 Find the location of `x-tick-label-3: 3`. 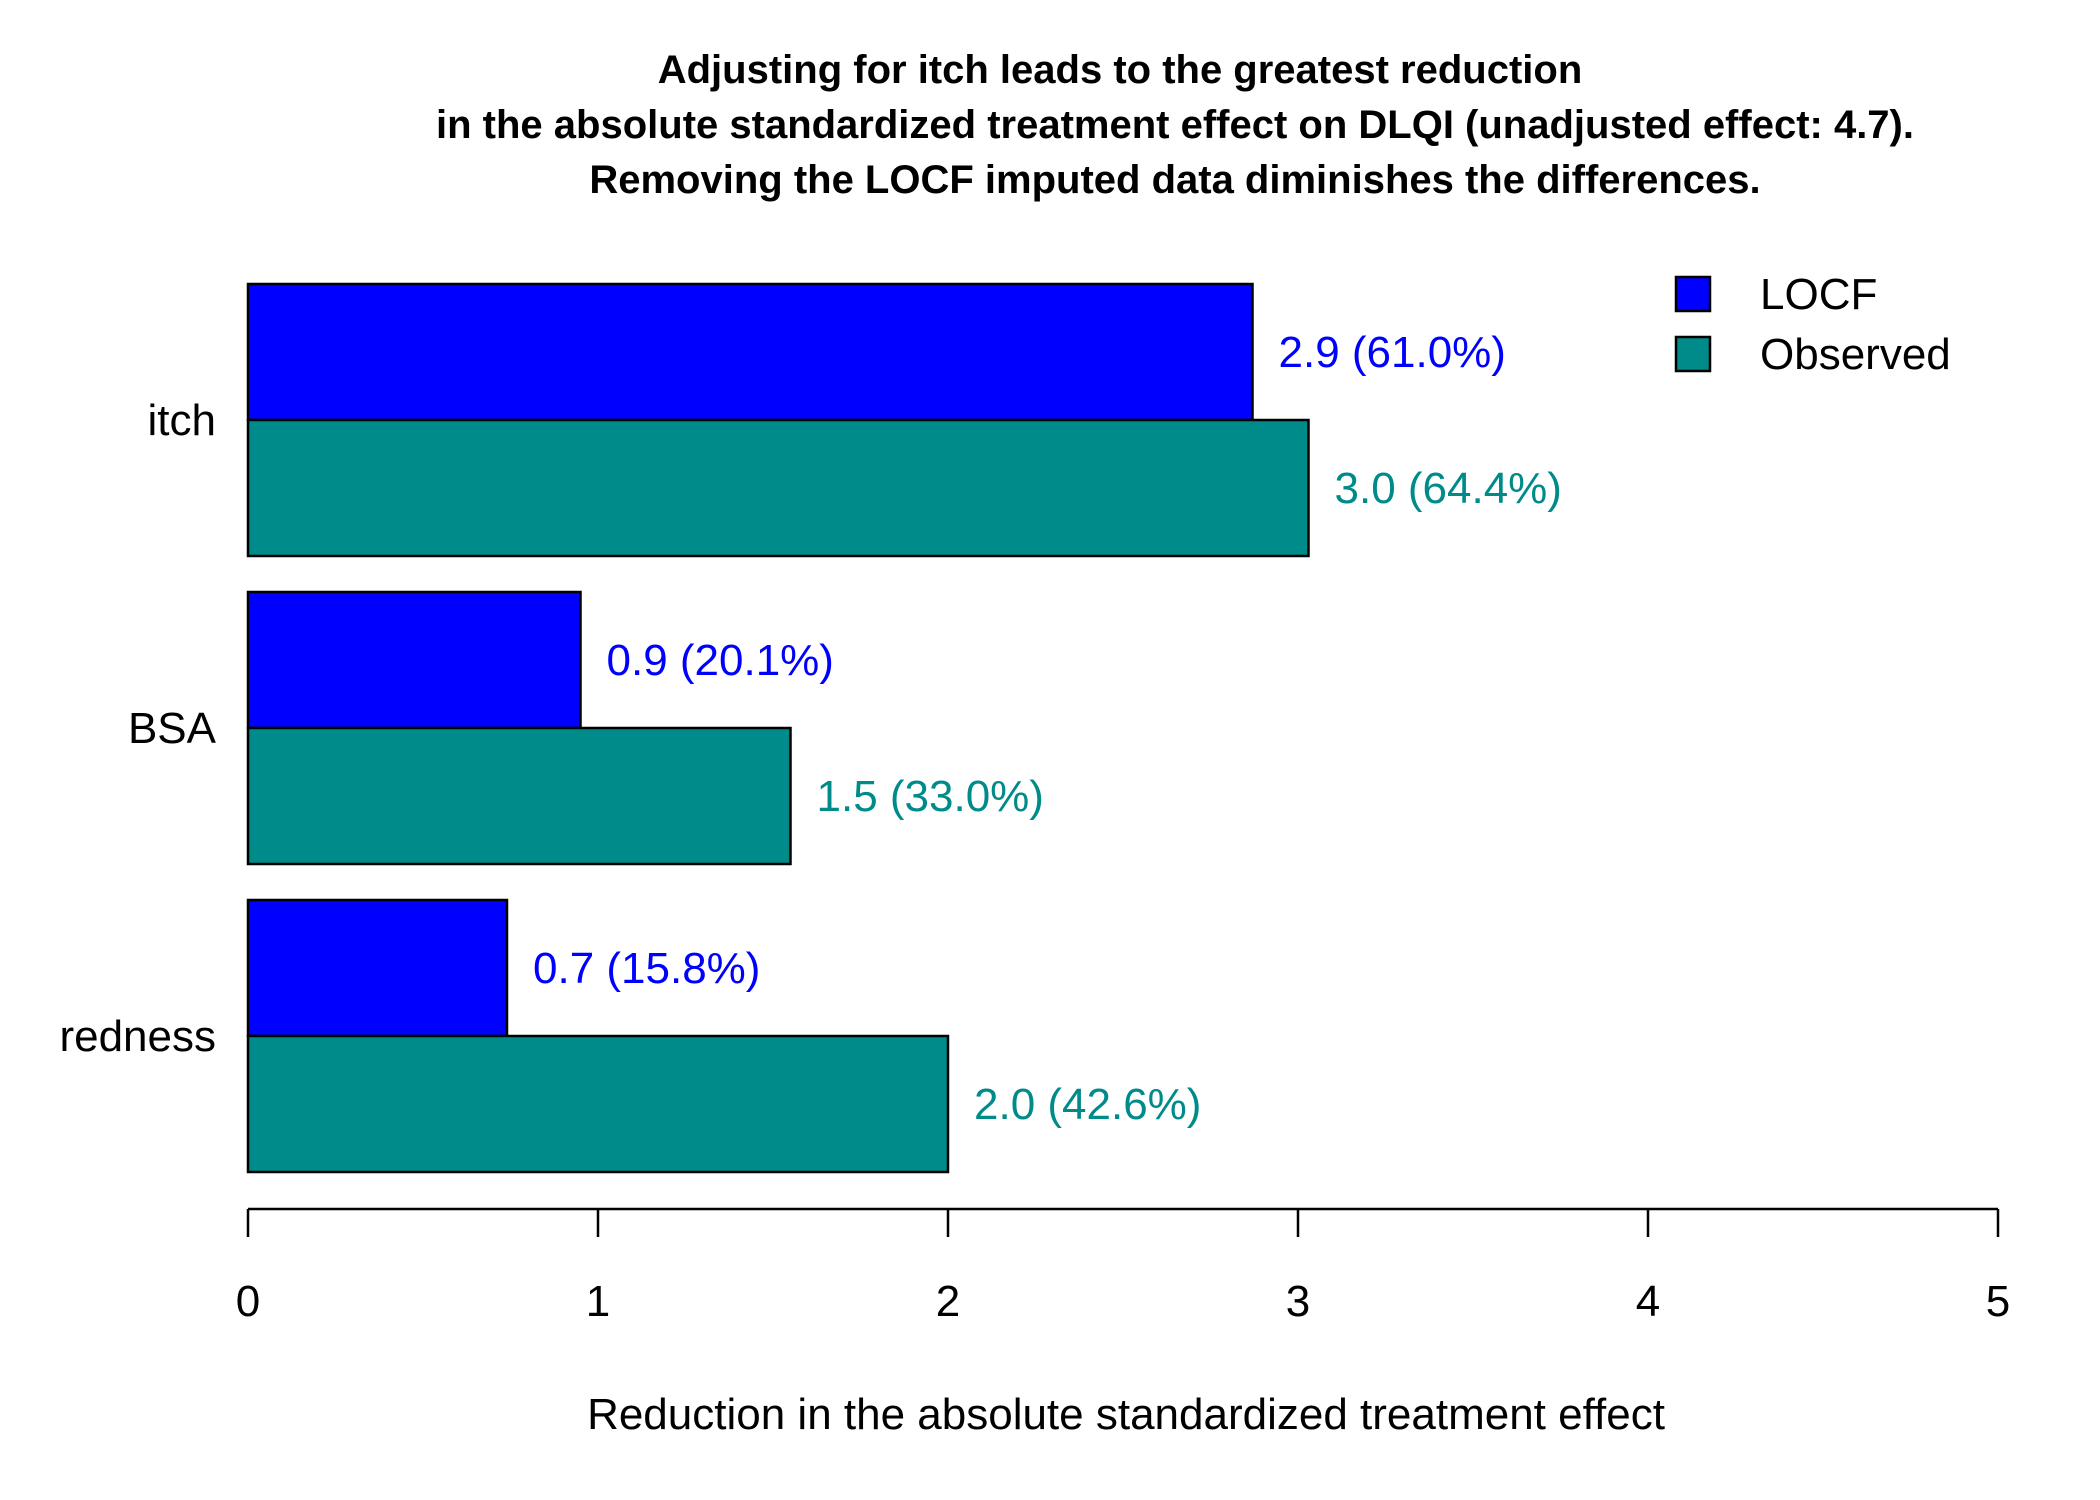

x-tick-label-3: 3 is located at coordinates (1298, 1301).